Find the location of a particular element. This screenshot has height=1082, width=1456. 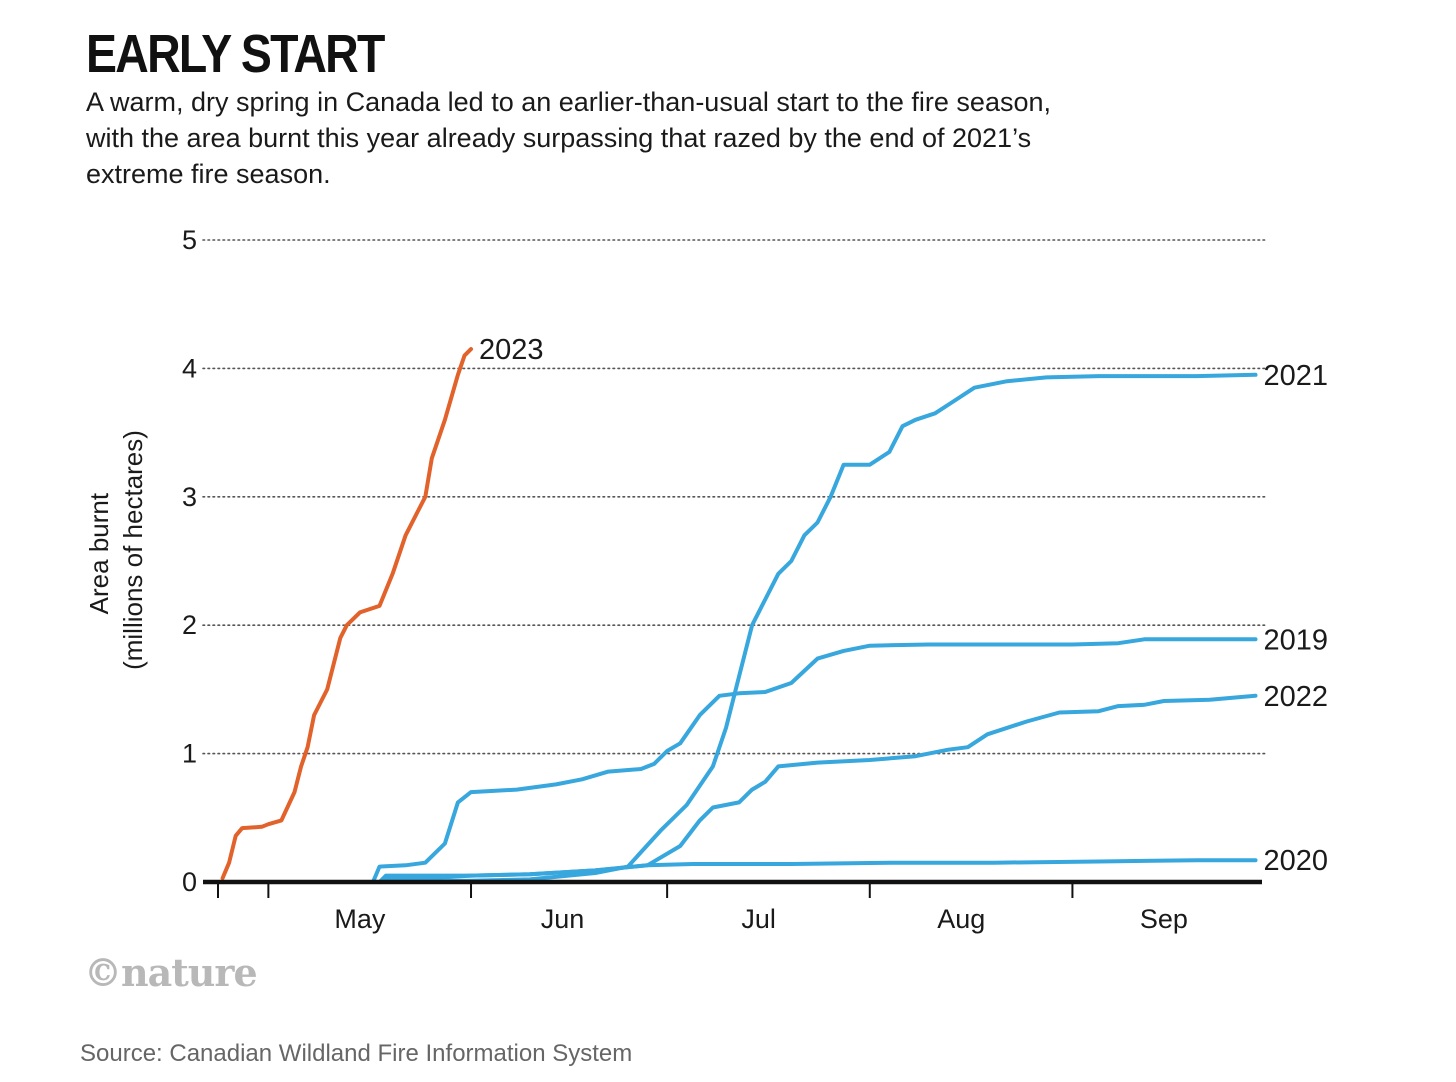

x-tick-label-sep: Sep is located at coordinates (1164, 919).